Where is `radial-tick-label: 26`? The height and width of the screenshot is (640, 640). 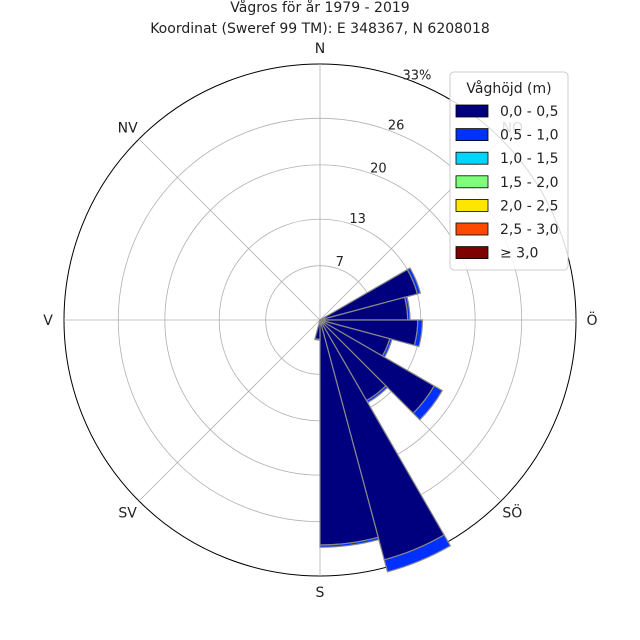 radial-tick-label: 26 is located at coordinates (396, 126).